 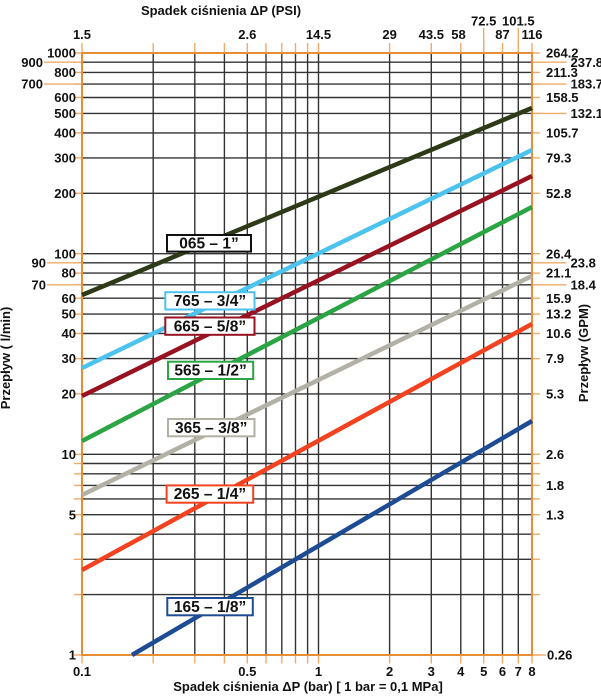 What do you see at coordinates (69, 358) in the screenshot?
I see `svg-text: 30` at bounding box center [69, 358].